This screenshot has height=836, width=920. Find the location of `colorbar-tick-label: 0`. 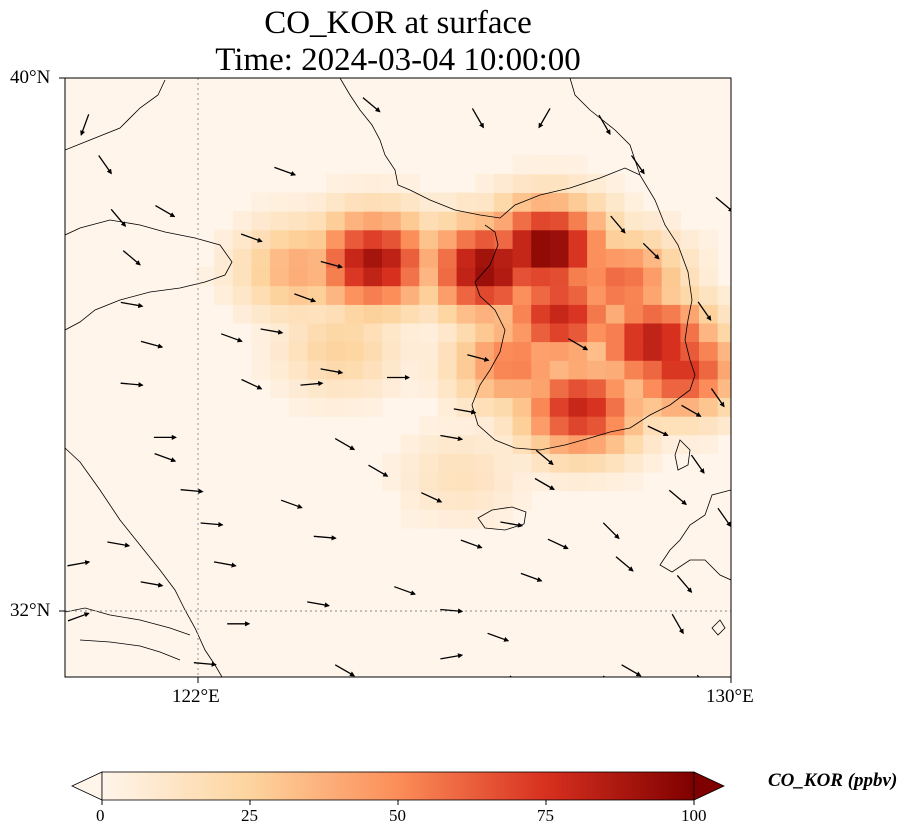

colorbar-tick-label: 0 is located at coordinates (100, 815).